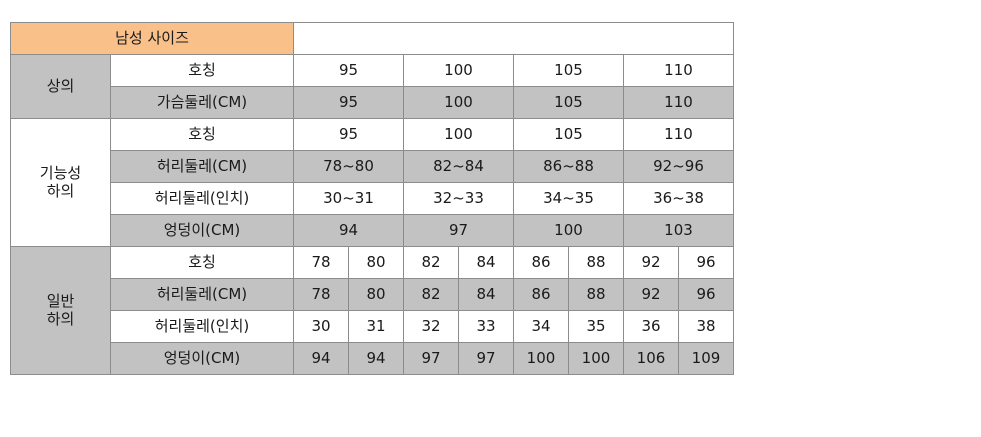 This screenshot has width=981, height=437. I want to click on table-row: 가슴둘레(CM) 95 100 105 110, so click(372, 102).